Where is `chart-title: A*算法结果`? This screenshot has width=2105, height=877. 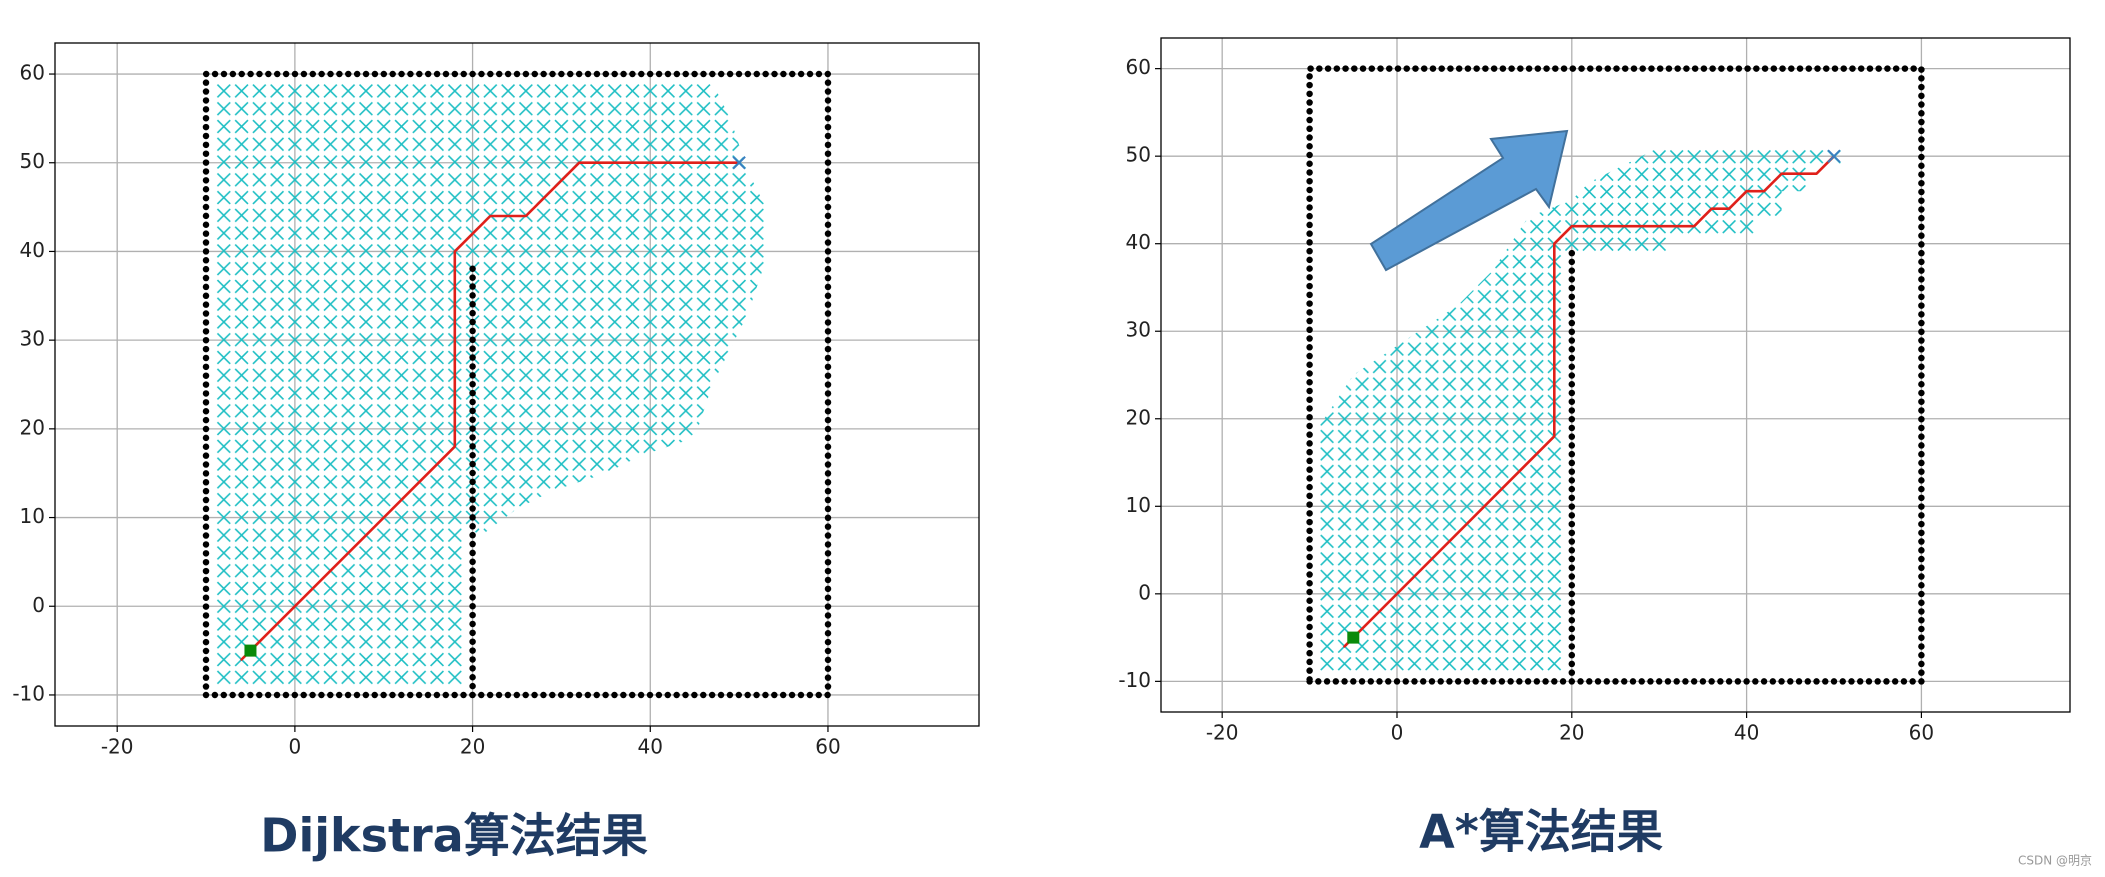
chart-title: A*算法结果 is located at coordinates (1541, 832).